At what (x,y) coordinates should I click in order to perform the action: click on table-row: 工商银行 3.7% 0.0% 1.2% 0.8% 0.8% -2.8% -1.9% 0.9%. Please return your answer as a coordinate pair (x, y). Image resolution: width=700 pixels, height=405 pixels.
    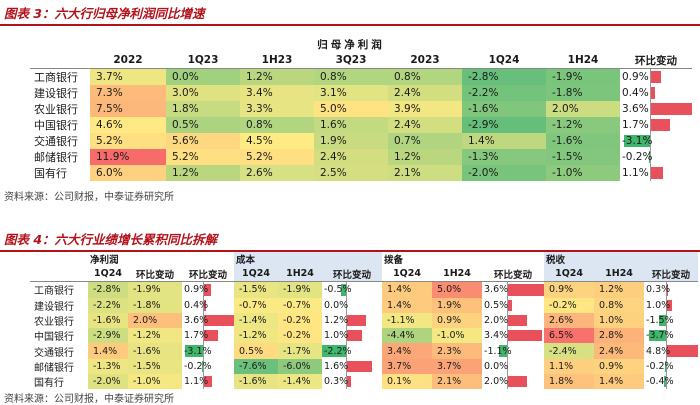
    Looking at the image, I should click on (361, 76).